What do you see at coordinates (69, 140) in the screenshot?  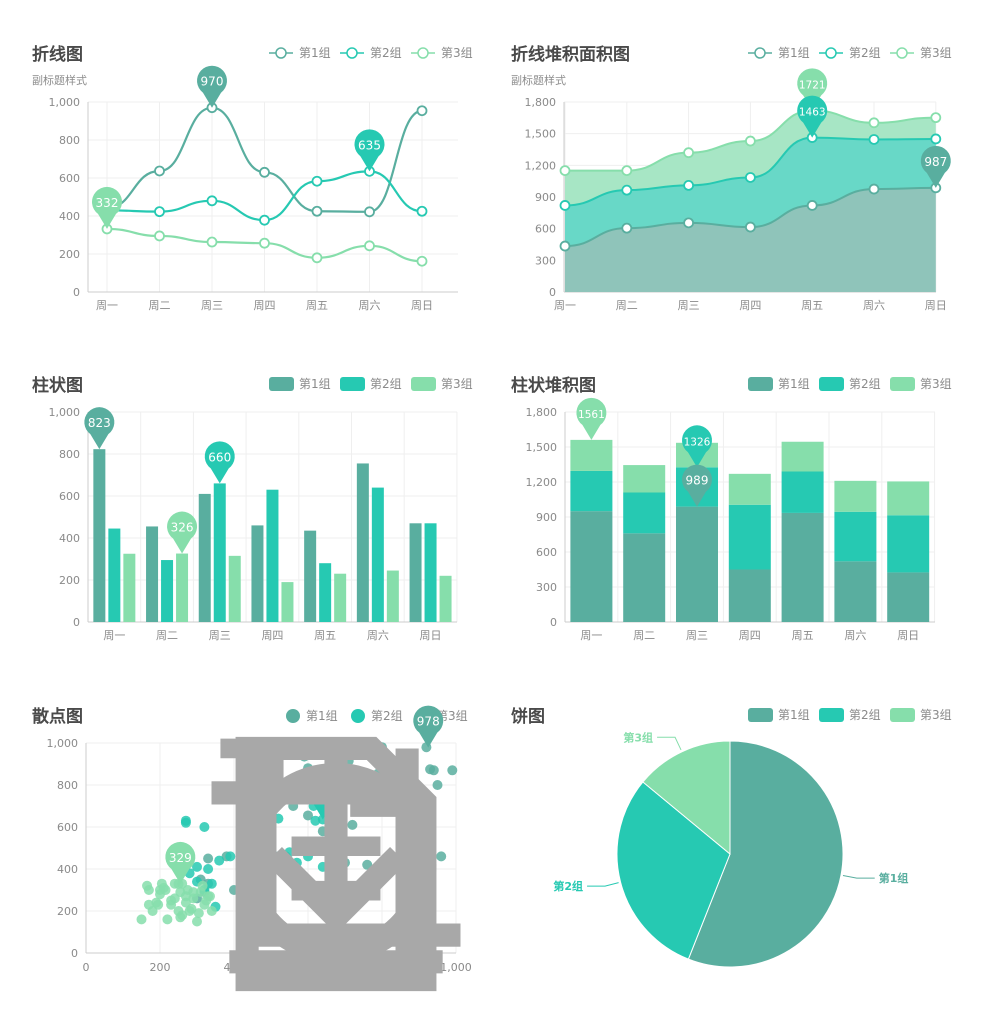 I see `y-tick-label: 800` at bounding box center [69, 140].